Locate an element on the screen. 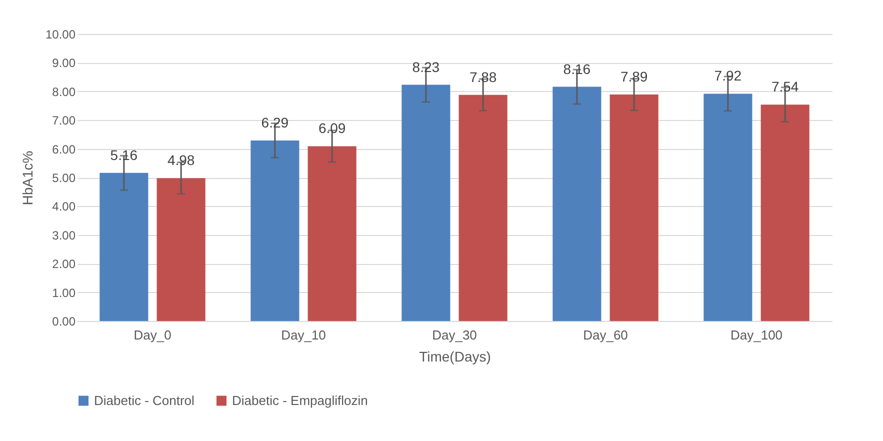 Image resolution: width=883 pixels, height=441 pixels. x-tick-label: Day_0 is located at coordinates (153, 335).